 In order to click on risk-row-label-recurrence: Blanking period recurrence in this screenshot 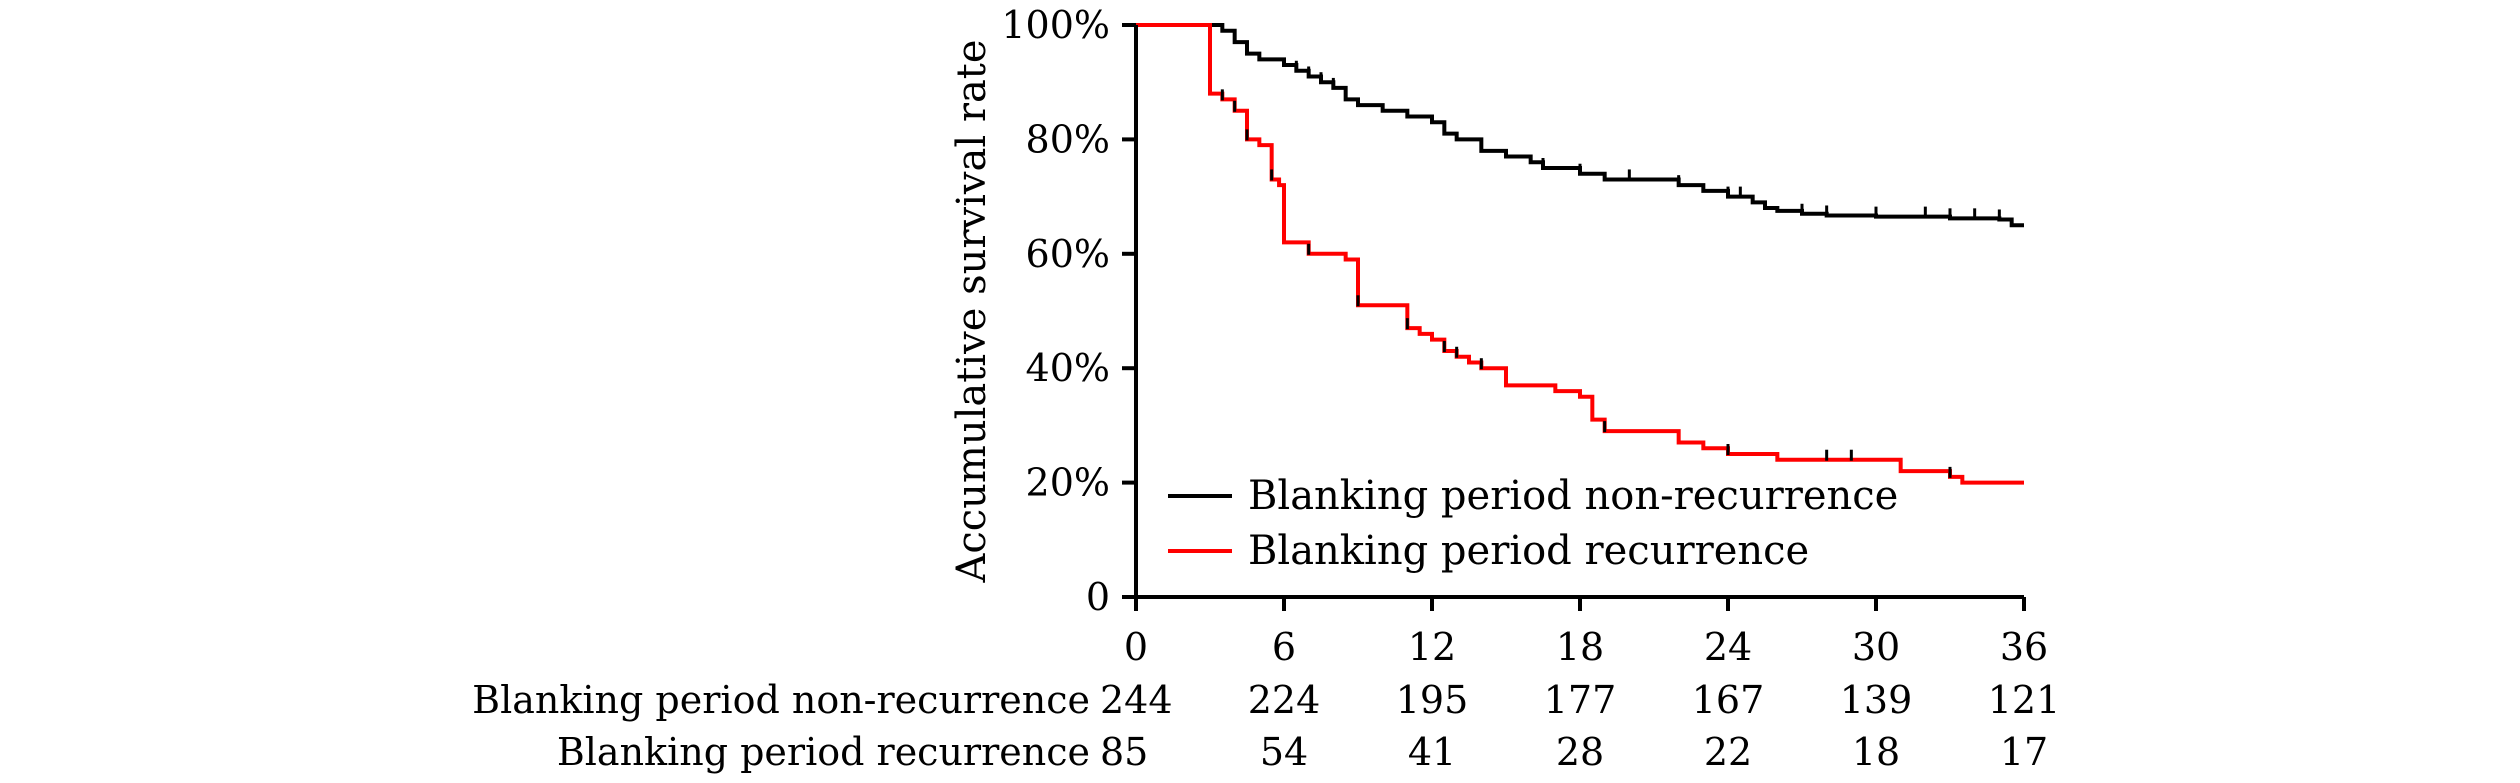, I will do `click(823, 752)`.